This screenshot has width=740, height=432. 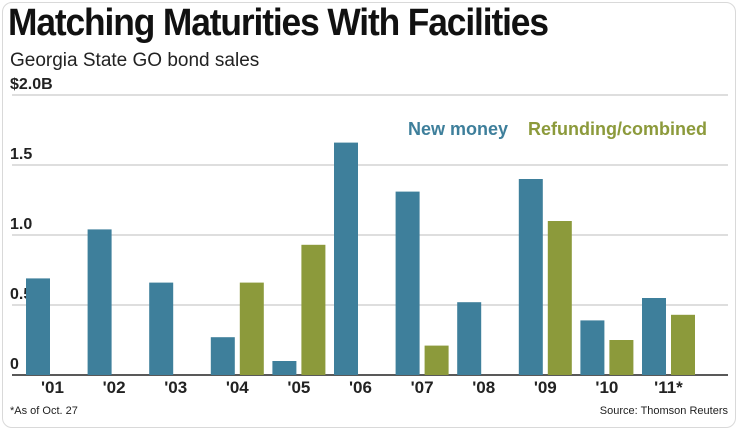 I want to click on y-tick-label: $2.0B, so click(x=31, y=84).